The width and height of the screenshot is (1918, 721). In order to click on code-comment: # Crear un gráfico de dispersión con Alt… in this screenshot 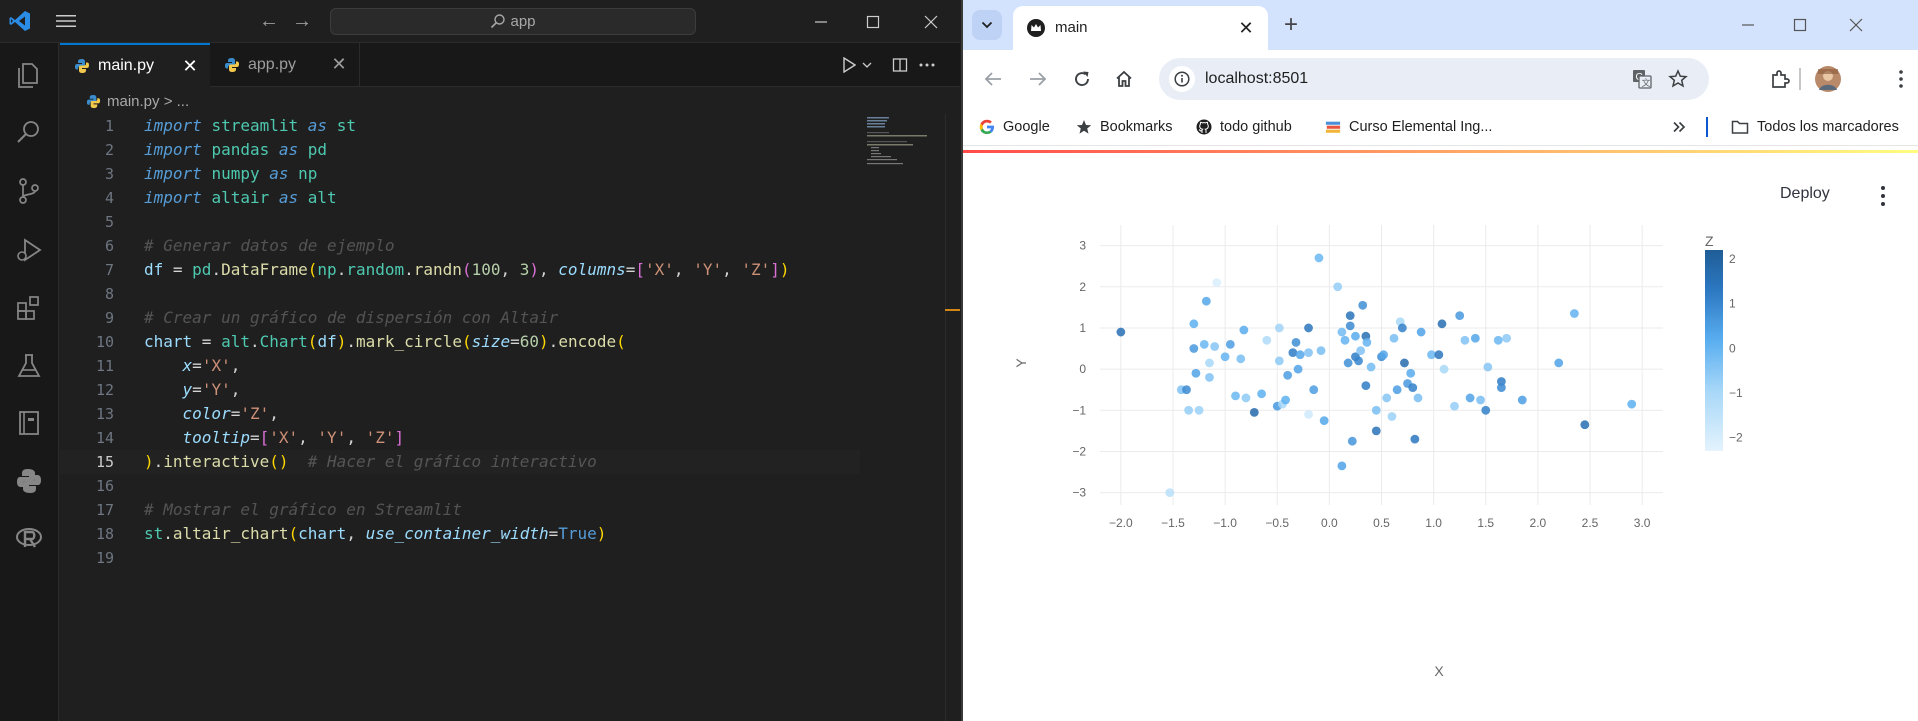, I will do `click(351, 317)`.